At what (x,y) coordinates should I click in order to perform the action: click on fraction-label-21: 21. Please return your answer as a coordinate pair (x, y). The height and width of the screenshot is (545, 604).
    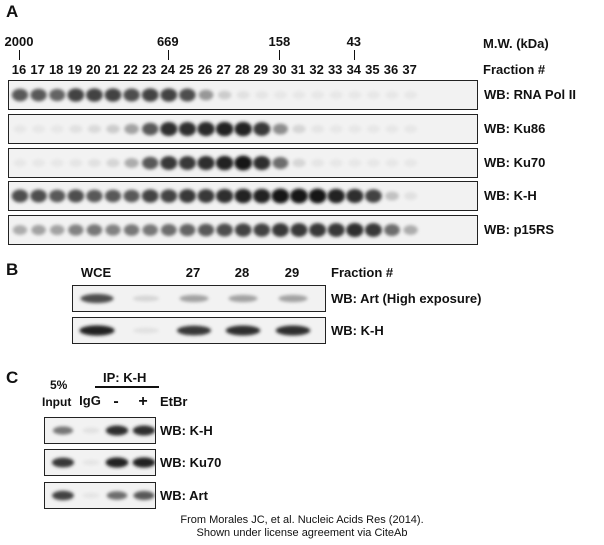
    Looking at the image, I should click on (112, 69).